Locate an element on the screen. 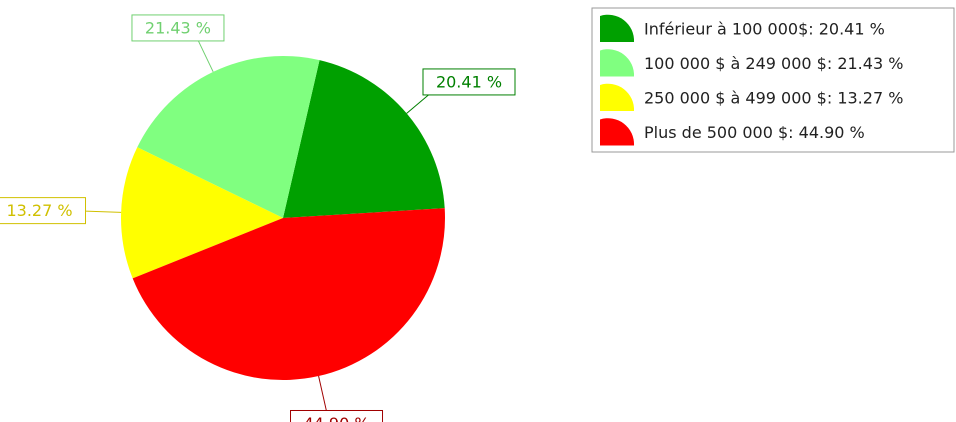  legend-label: Plus de 500 000 $: 44.90 % is located at coordinates (754, 132).